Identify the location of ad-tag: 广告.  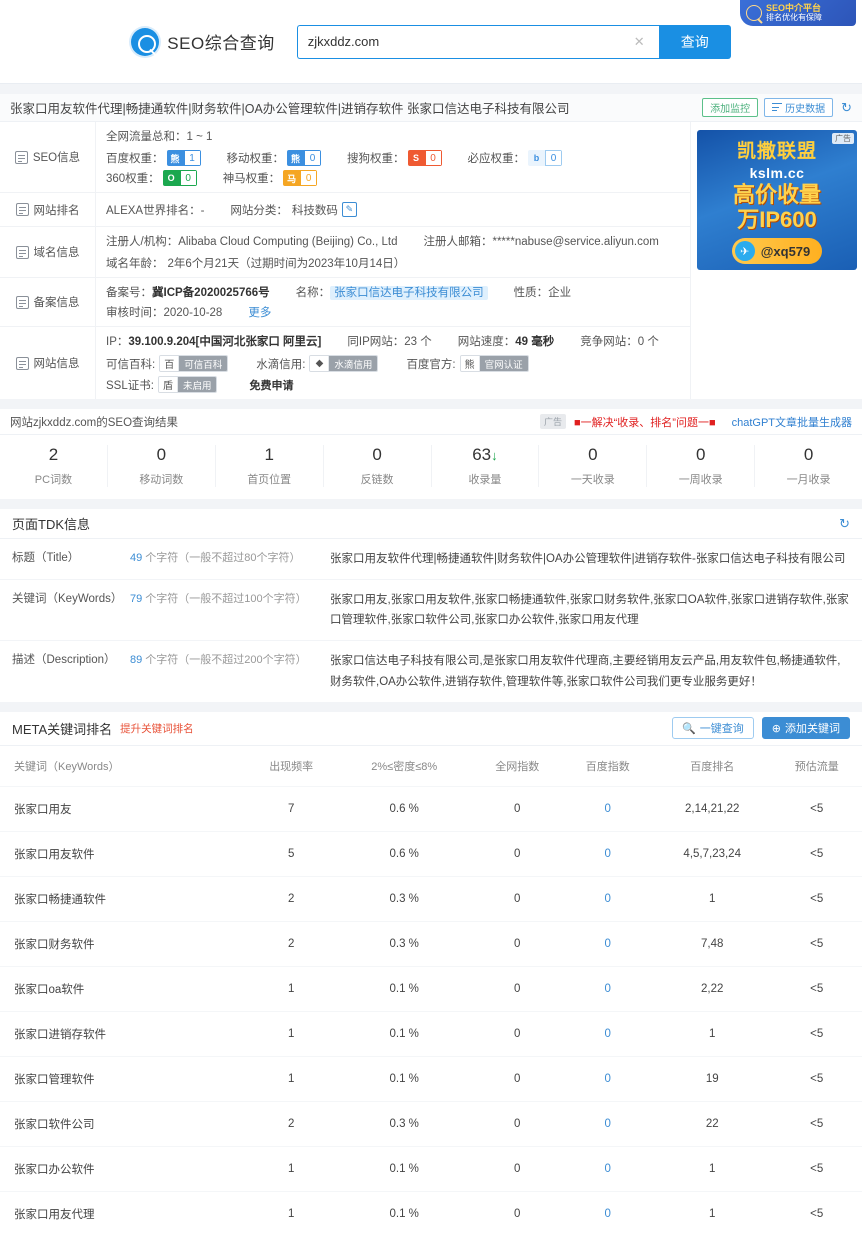
(843, 138).